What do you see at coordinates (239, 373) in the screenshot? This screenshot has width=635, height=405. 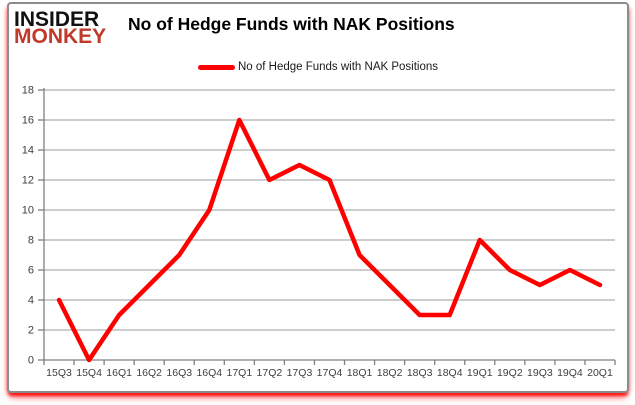 I see `x-tick-label: 17Q1` at bounding box center [239, 373].